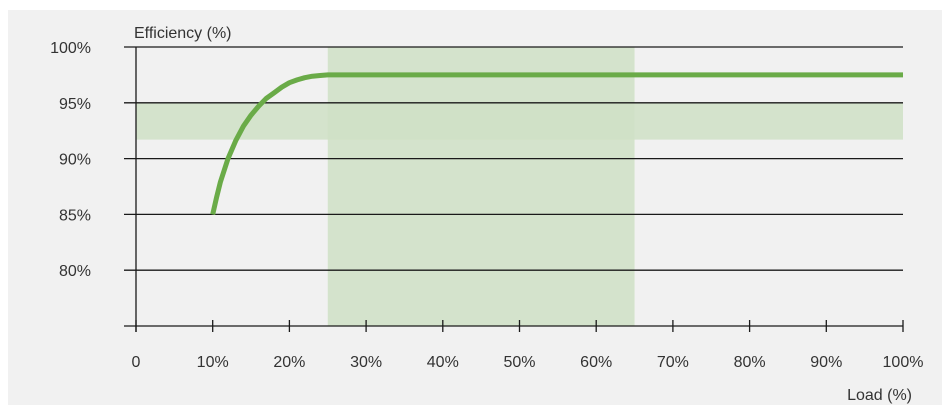  I want to click on x-axis-title: Load (%), so click(879, 395).